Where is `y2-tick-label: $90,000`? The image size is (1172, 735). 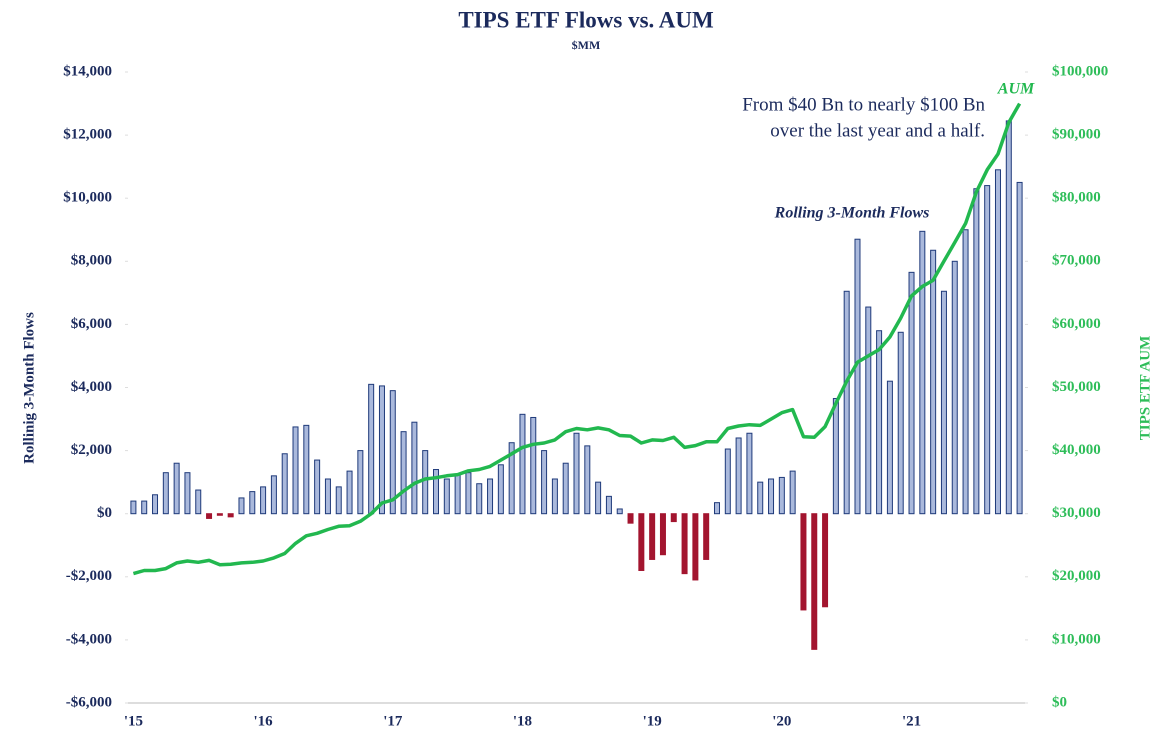
y2-tick-label: $90,000 is located at coordinates (1076, 135).